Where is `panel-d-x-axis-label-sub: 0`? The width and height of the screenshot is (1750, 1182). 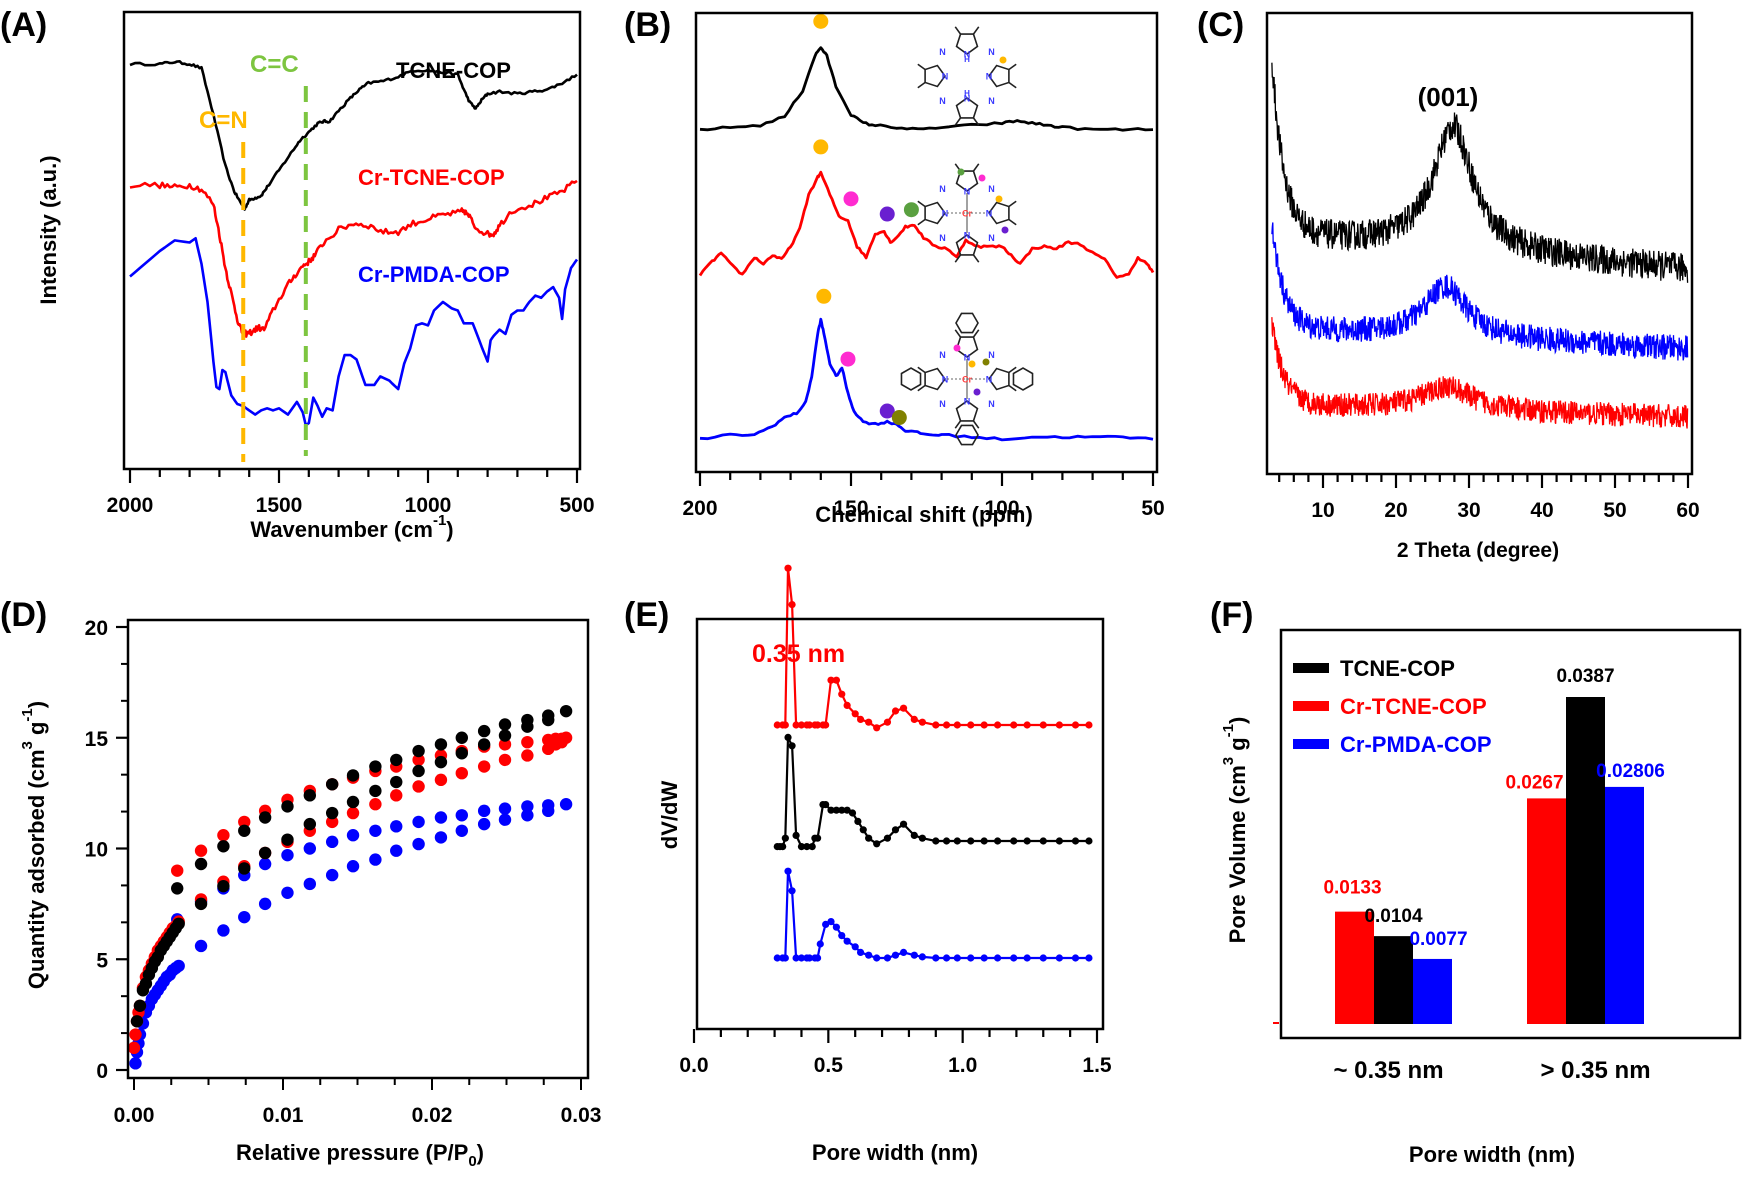 panel-d-x-axis-label-sub: 0 is located at coordinates (472, 1161).